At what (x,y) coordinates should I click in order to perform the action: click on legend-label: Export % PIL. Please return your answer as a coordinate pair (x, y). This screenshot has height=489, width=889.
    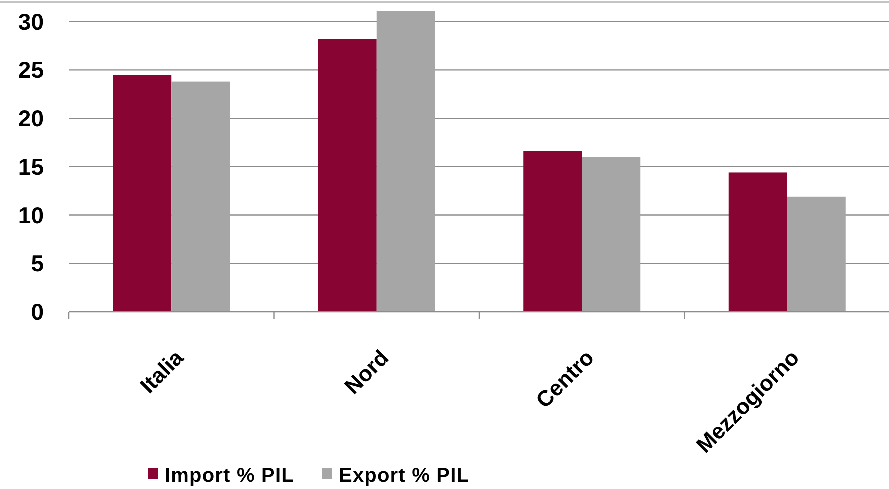
    Looking at the image, I should click on (404, 476).